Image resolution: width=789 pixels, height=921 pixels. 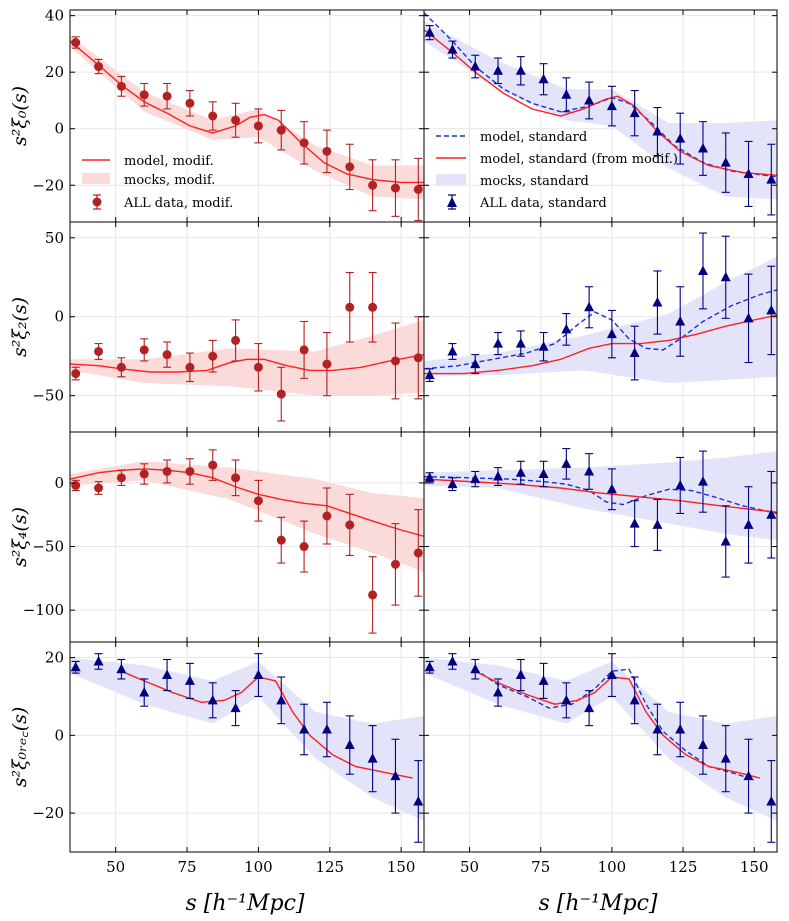 I want to click on x-tick-label: 125, so click(x=683, y=867).